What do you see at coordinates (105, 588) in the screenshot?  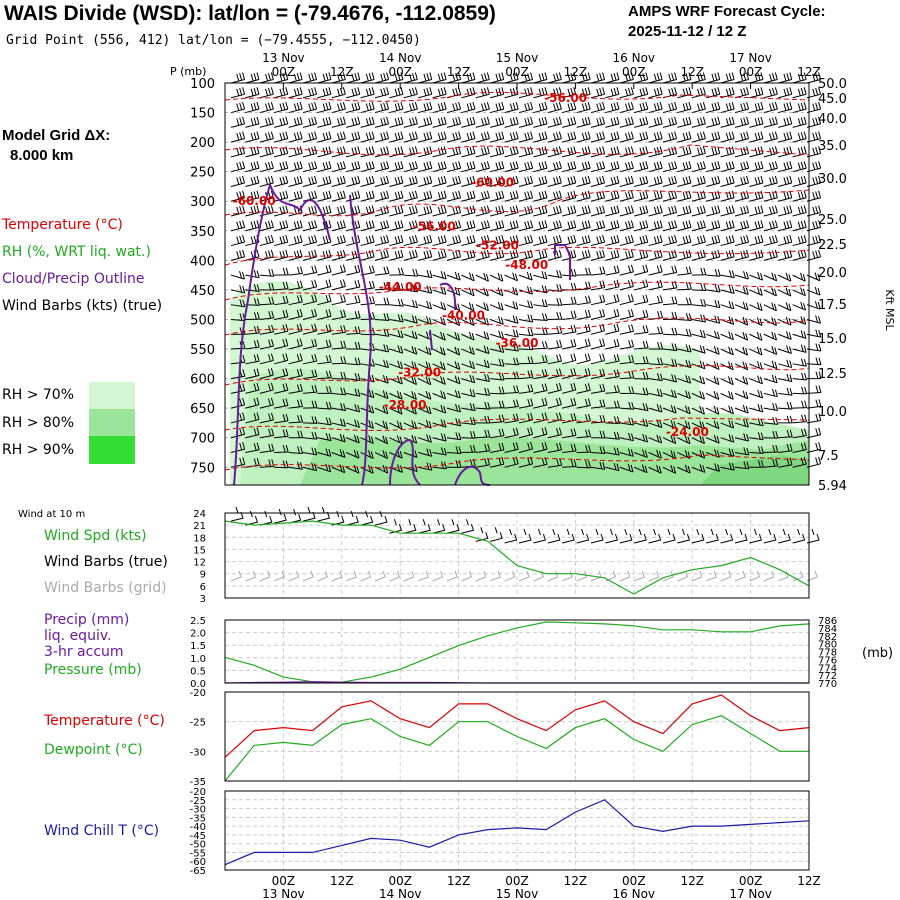 I see `wind-barbs-grid-legend: Wind Barbs (grid)` at bounding box center [105, 588].